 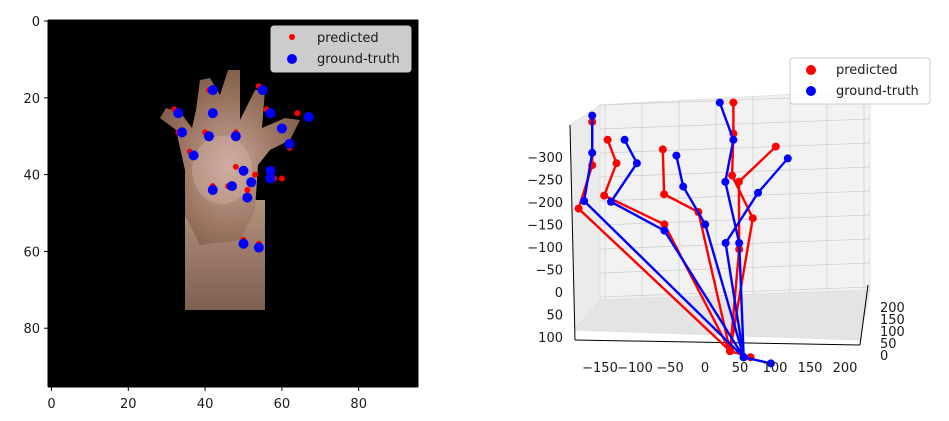 I want to click on y-tick-label: 60, so click(x=31, y=252).